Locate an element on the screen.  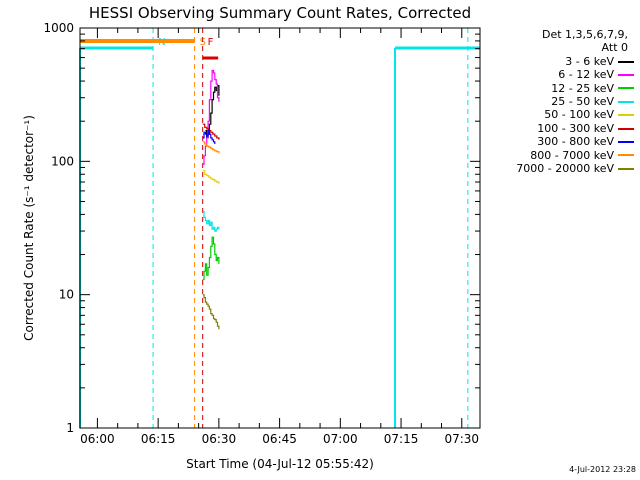
legend-item-3: 25 - 50 keV is located at coordinates (556, 101).